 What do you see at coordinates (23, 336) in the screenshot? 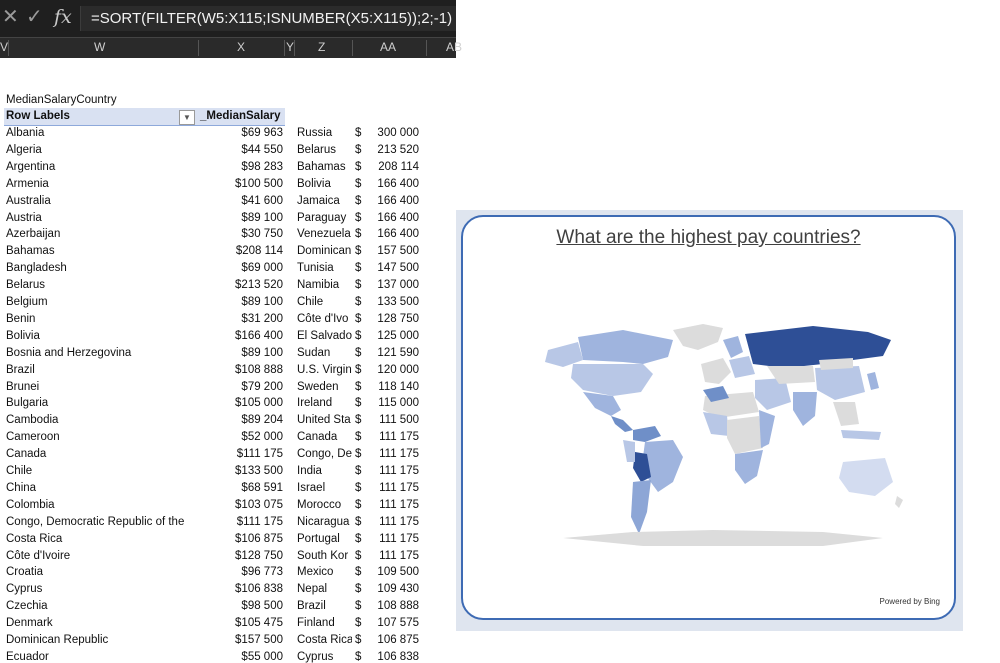
I see `pivot-row-country: Bolivia` at bounding box center [23, 336].